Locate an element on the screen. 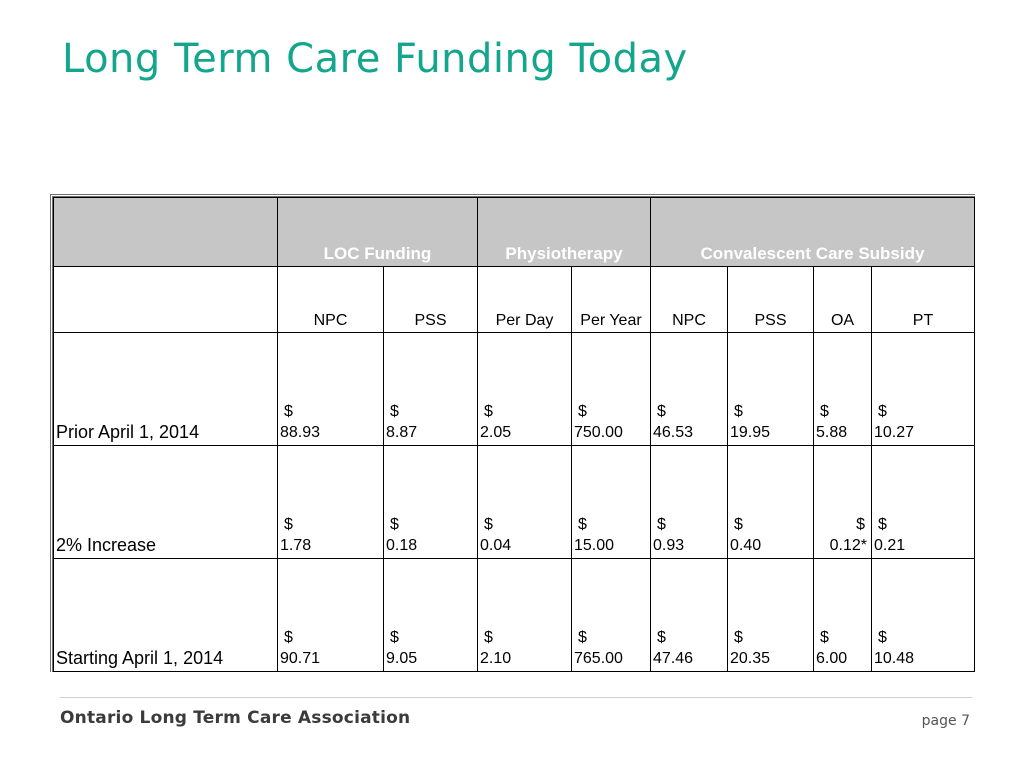  cell-amount: 88.93 is located at coordinates (300, 432).